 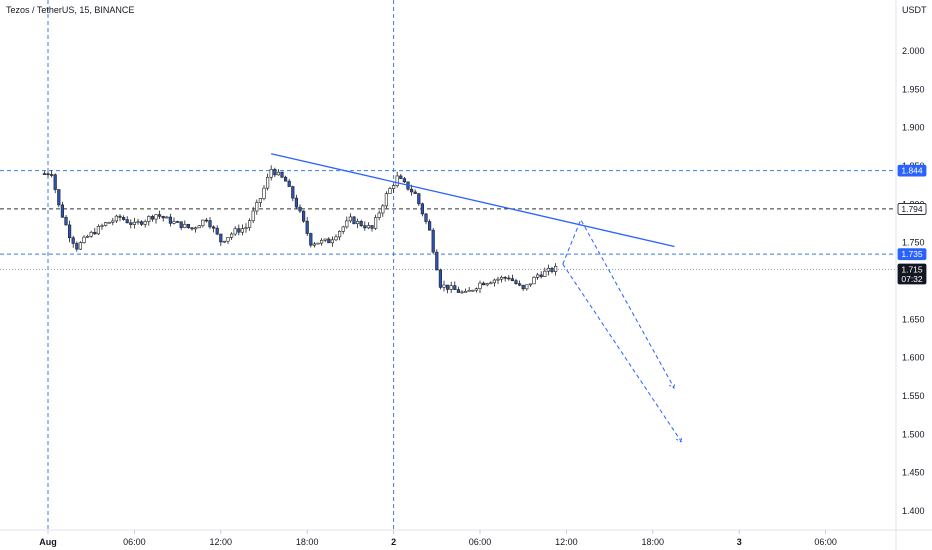 I want to click on currency-label: USDT, so click(x=914, y=10).